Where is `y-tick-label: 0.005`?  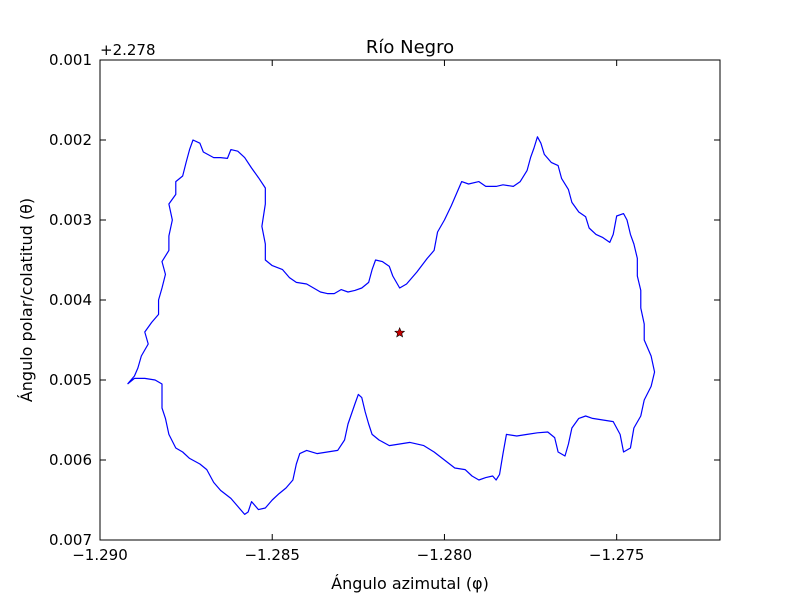 y-tick-label: 0.005 is located at coordinates (70, 380).